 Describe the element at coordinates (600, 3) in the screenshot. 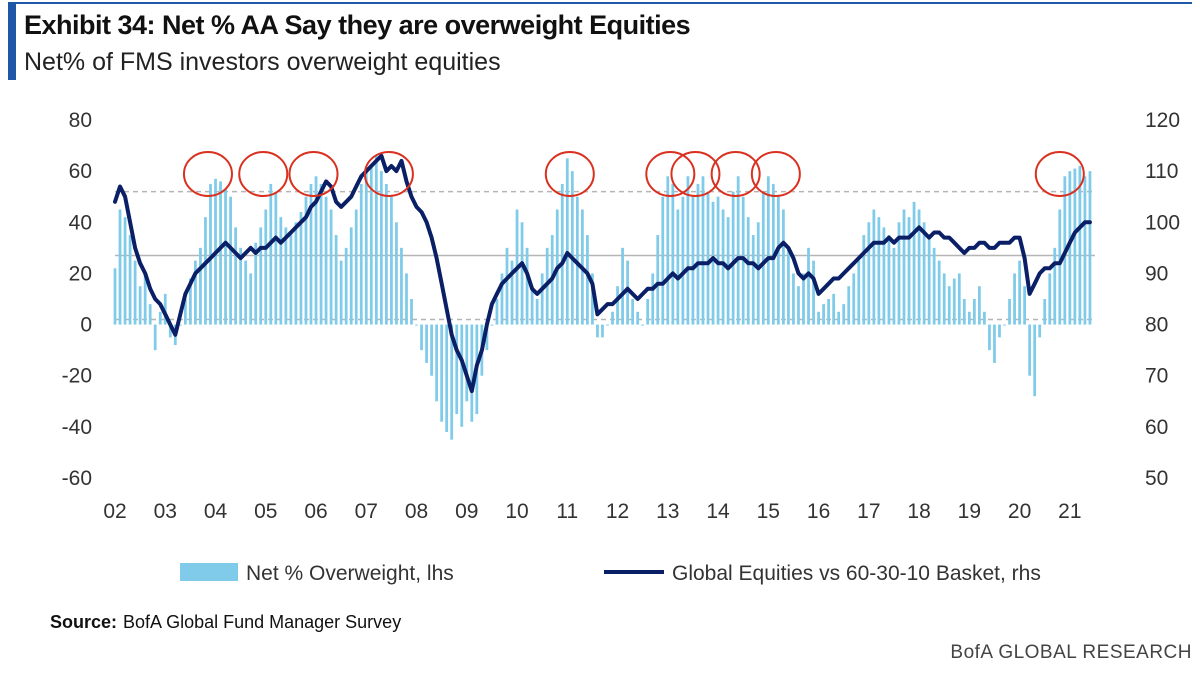

I see `top-rule` at that location.